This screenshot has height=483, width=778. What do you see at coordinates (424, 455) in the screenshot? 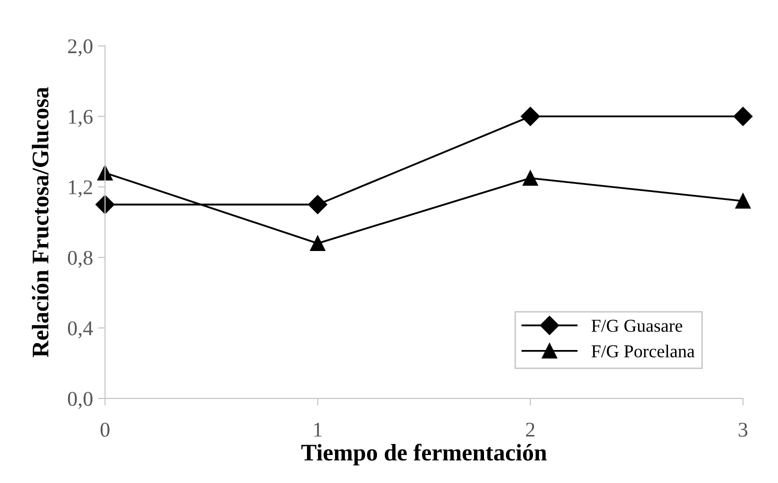
I see `x-axis-title: Tiempo de fermentación` at bounding box center [424, 455].